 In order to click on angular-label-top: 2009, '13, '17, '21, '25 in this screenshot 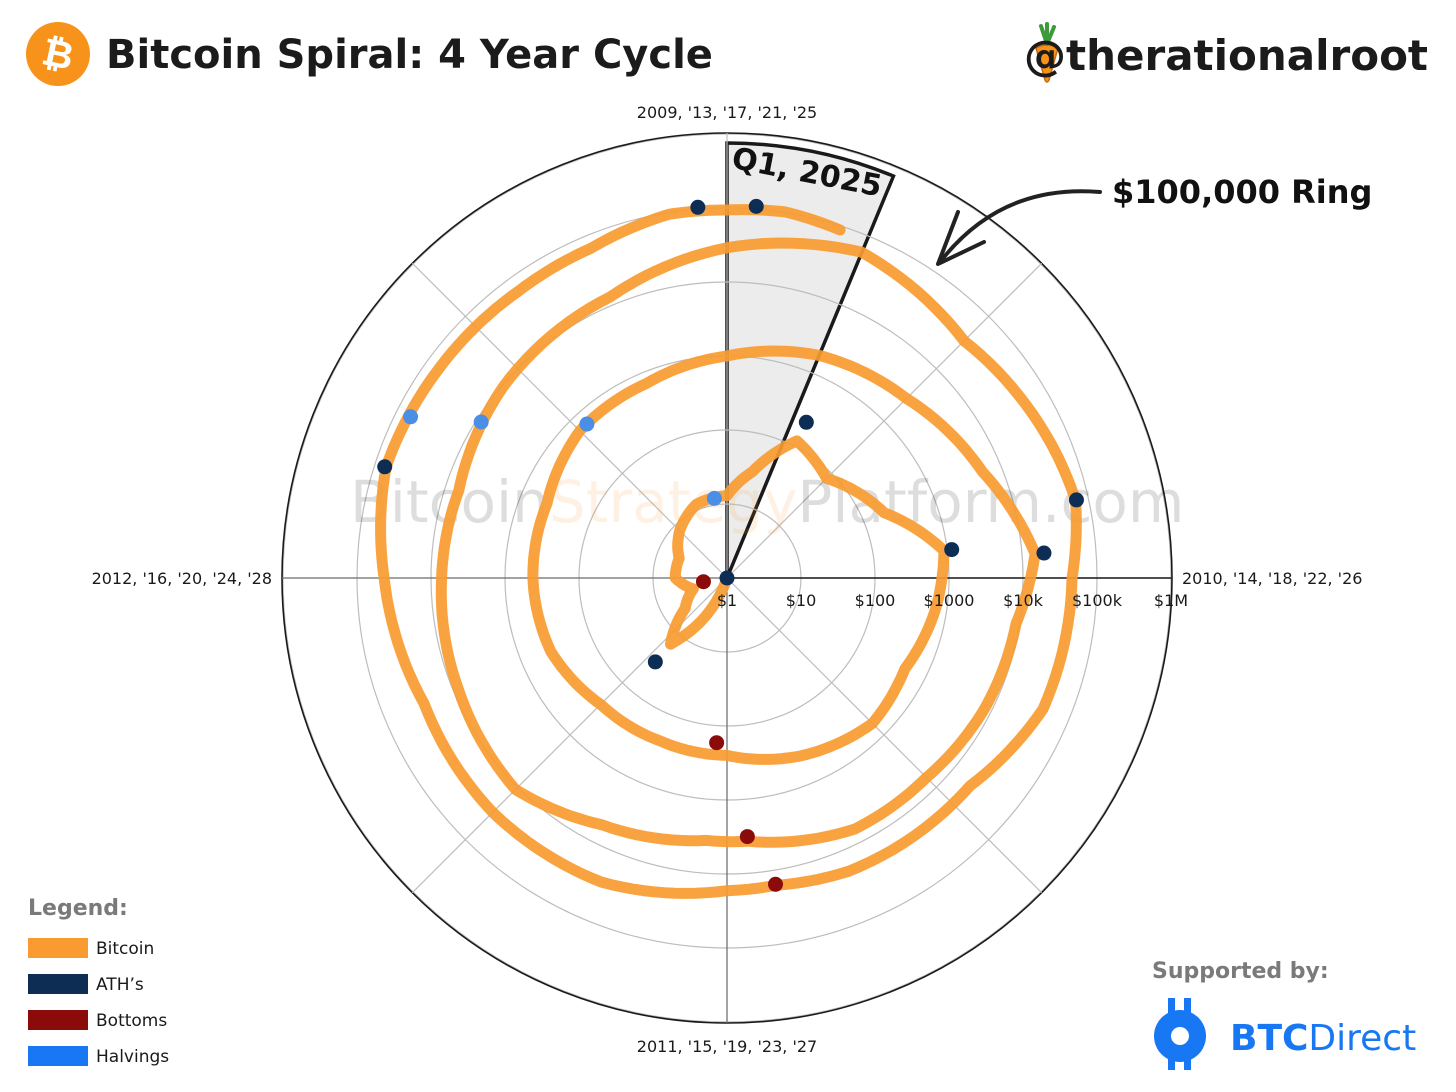, I will do `click(727, 112)`.